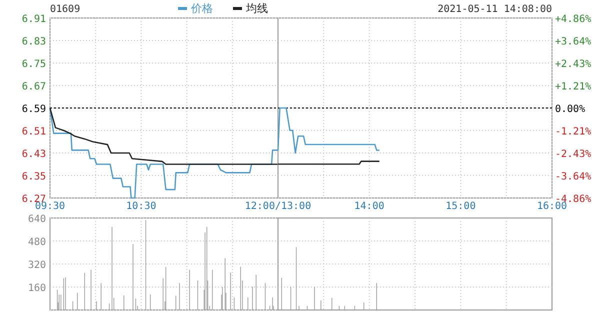  I want to click on text: 2021-05-11 14:08:00, so click(495, 9).